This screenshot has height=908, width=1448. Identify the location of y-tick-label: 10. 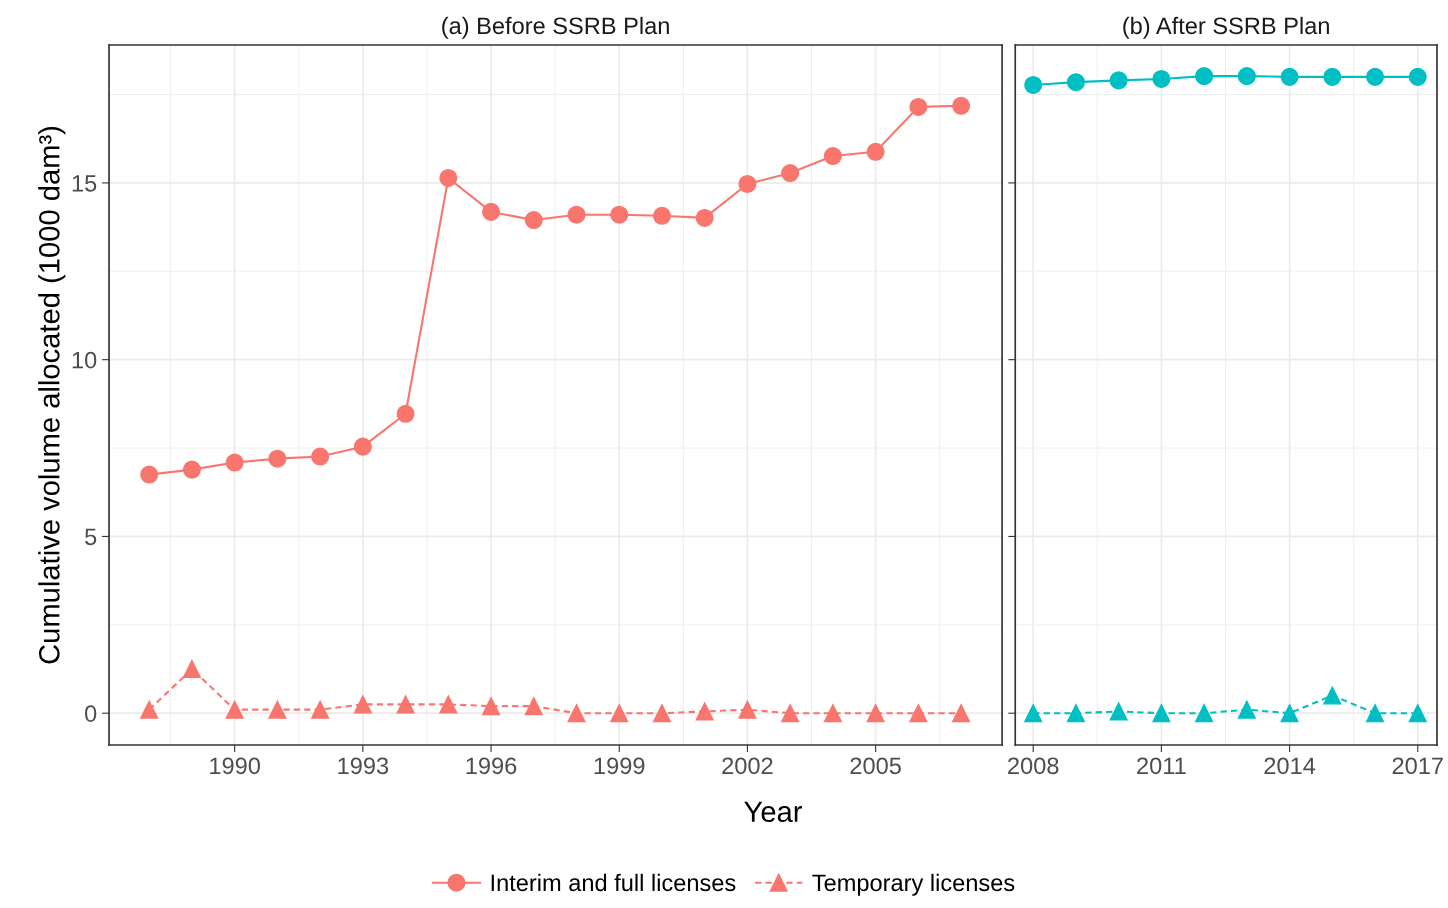
(84, 360).